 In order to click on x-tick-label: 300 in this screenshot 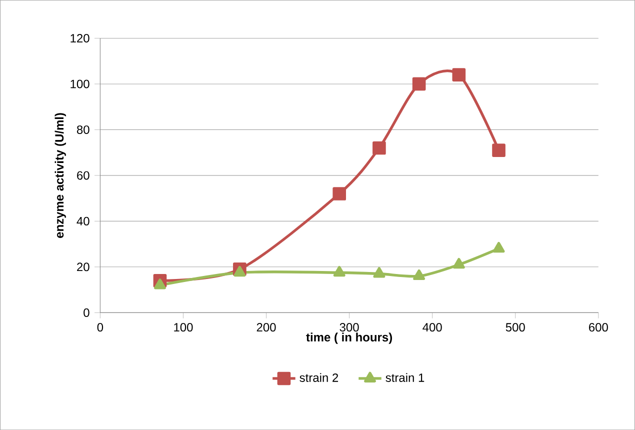, I will do `click(349, 327)`.